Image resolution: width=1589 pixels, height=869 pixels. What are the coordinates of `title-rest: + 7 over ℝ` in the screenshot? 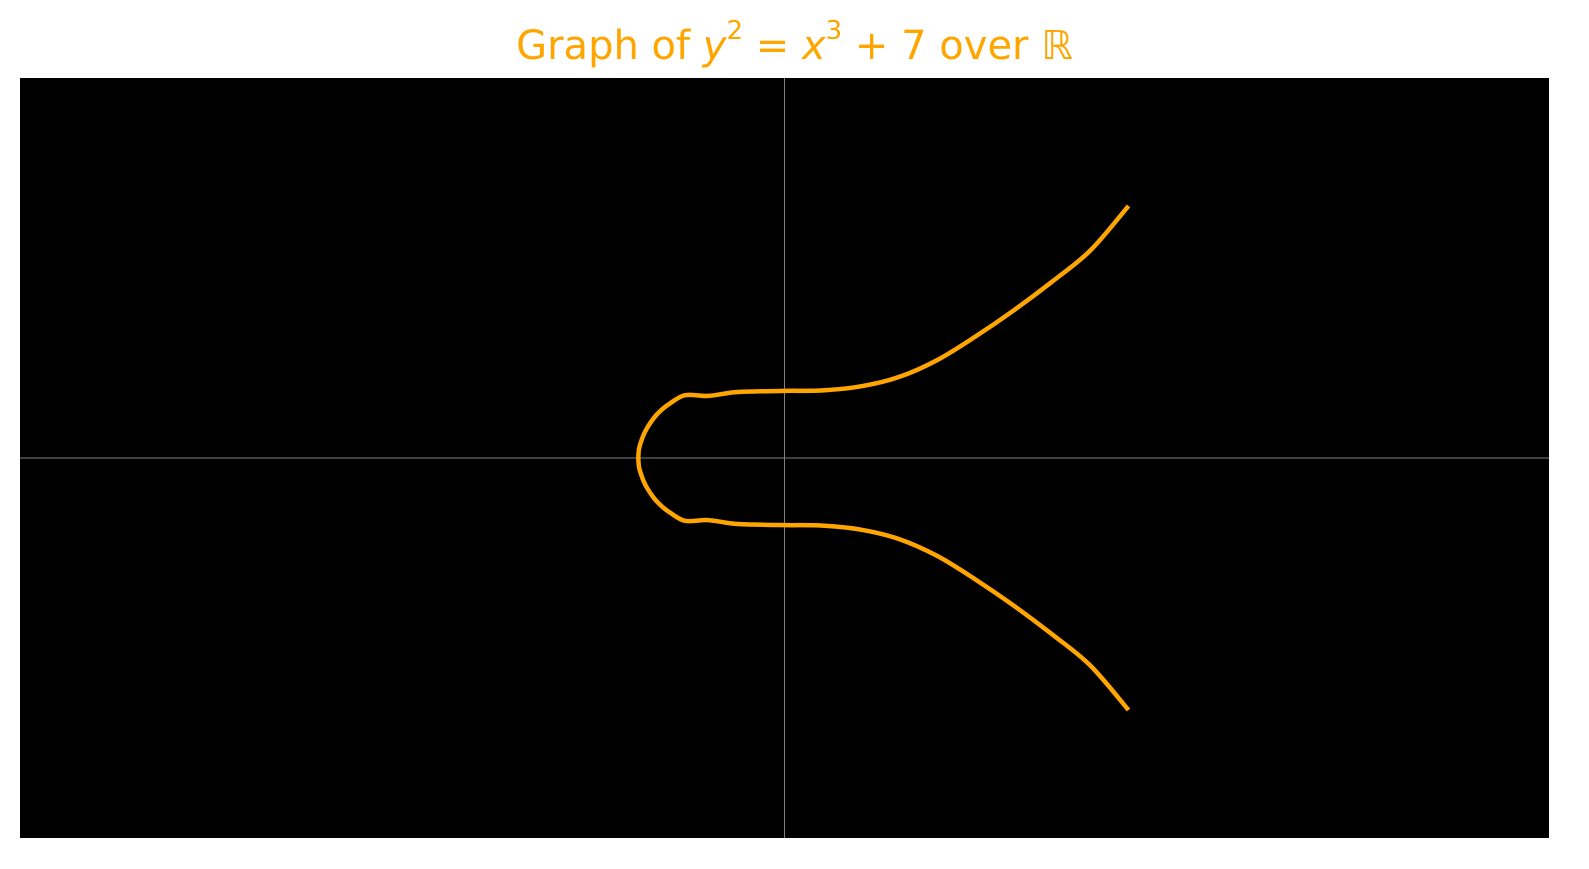 It's located at (957, 46).